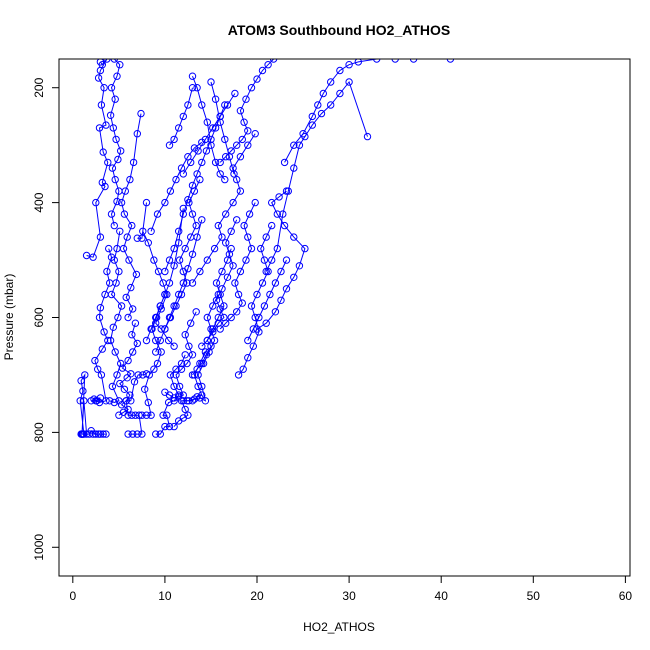  I want to click on series-26-line, so click(179, 286).